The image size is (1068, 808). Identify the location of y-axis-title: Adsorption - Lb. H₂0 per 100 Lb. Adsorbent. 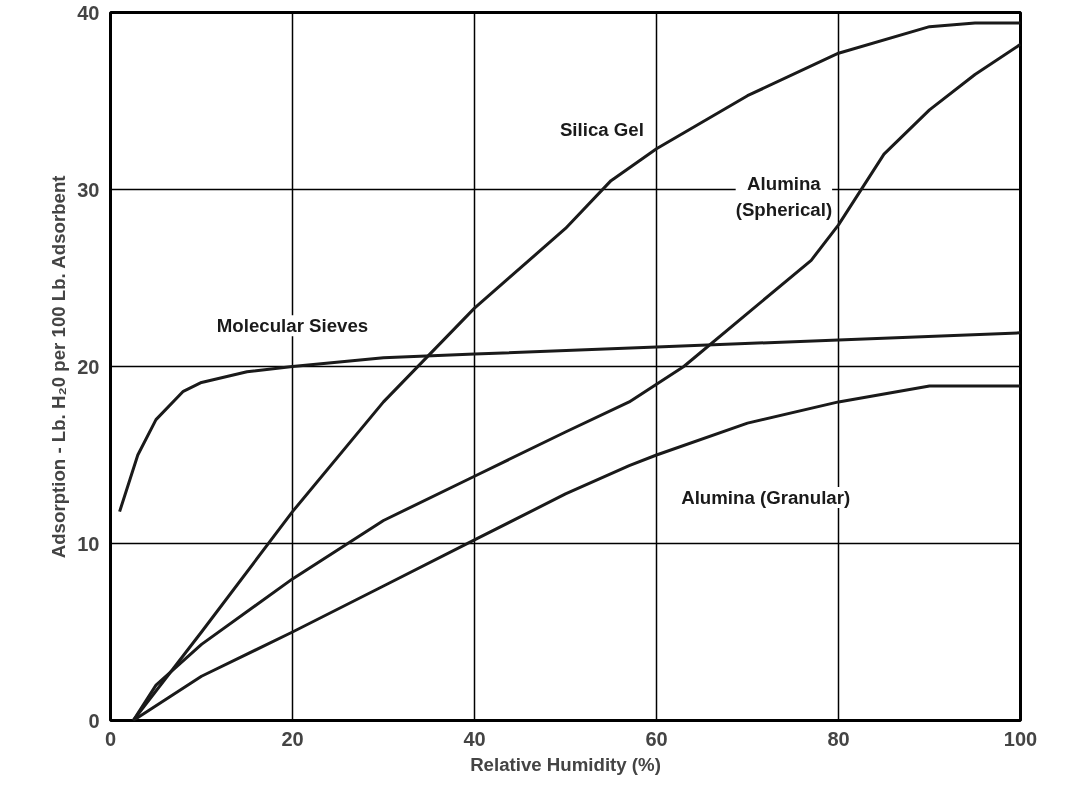
(59, 367).